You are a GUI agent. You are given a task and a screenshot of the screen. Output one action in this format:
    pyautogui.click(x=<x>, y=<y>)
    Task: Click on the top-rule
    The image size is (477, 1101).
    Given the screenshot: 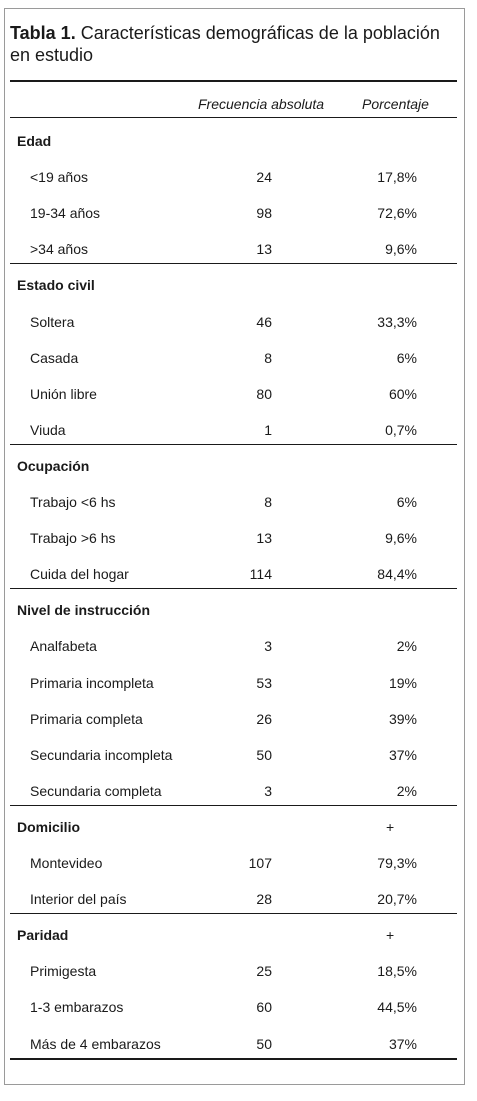 What is the action you would take?
    pyautogui.click(x=233, y=81)
    